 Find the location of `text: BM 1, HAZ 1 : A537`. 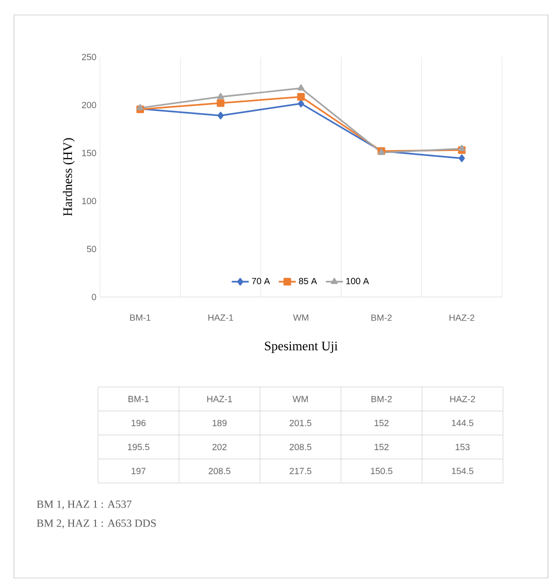

text: BM 1, HAZ 1 : A537 is located at coordinates (84, 505).